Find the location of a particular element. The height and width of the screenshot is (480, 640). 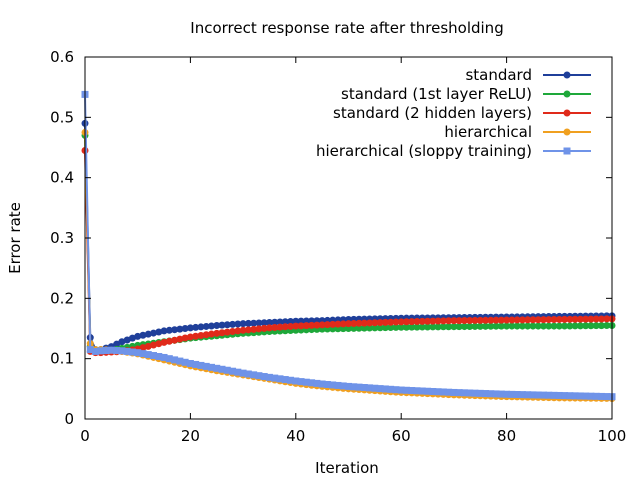

y-tick-label: 0.6 is located at coordinates (62, 57).